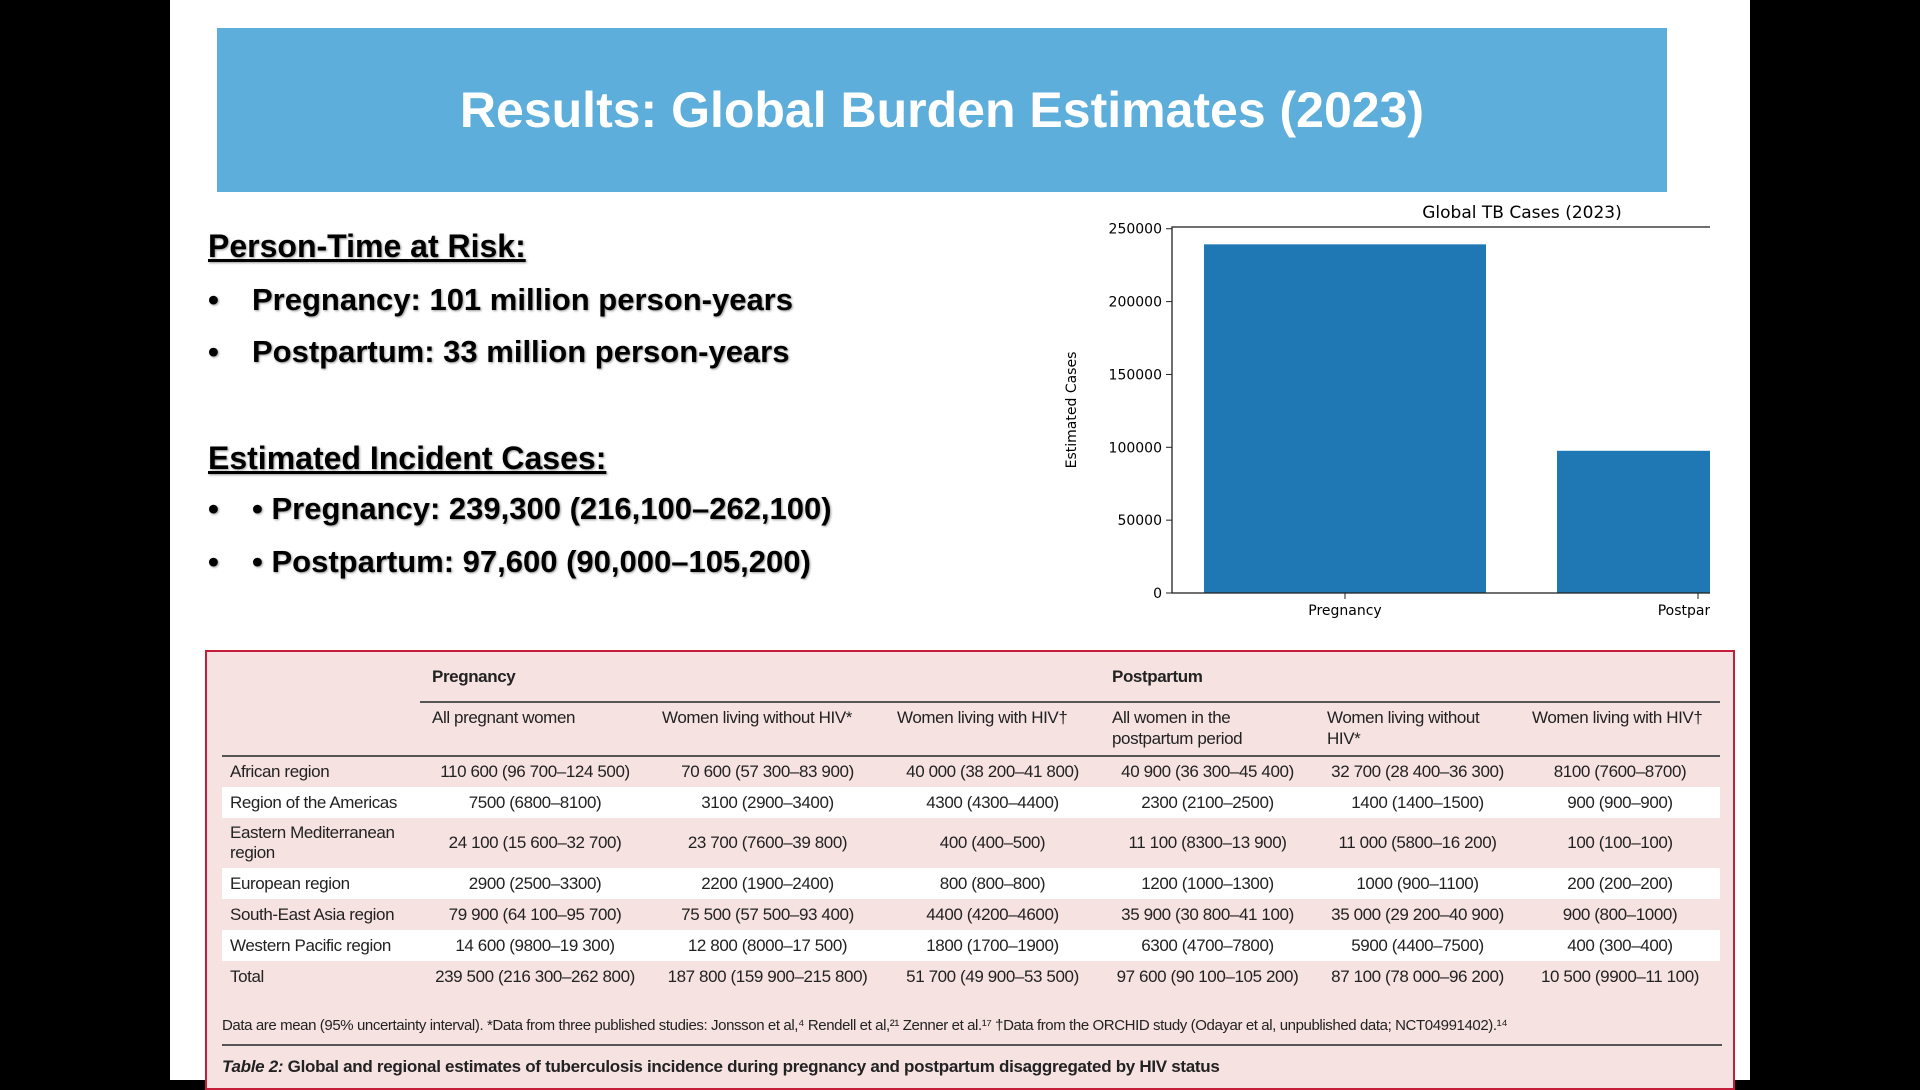  I want to click on table-cell: 23 700 (7600–39 800), so click(767, 842).